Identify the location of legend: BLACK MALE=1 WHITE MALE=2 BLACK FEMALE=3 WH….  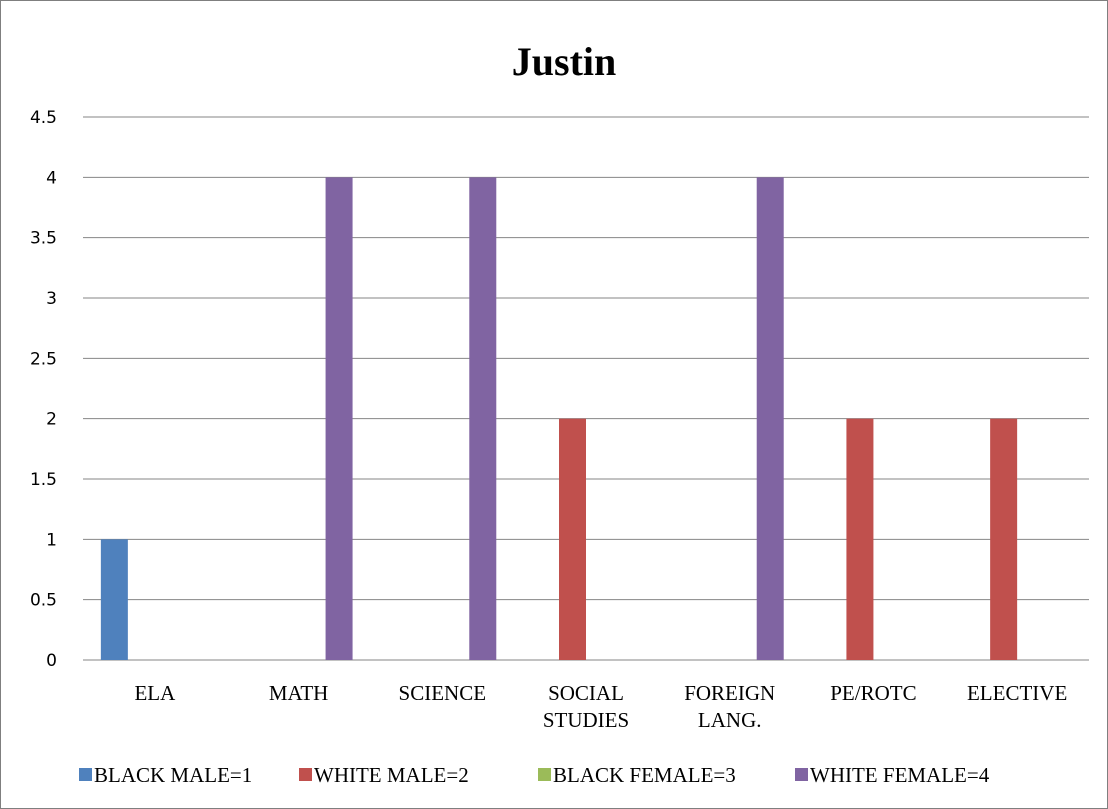
(534, 775).